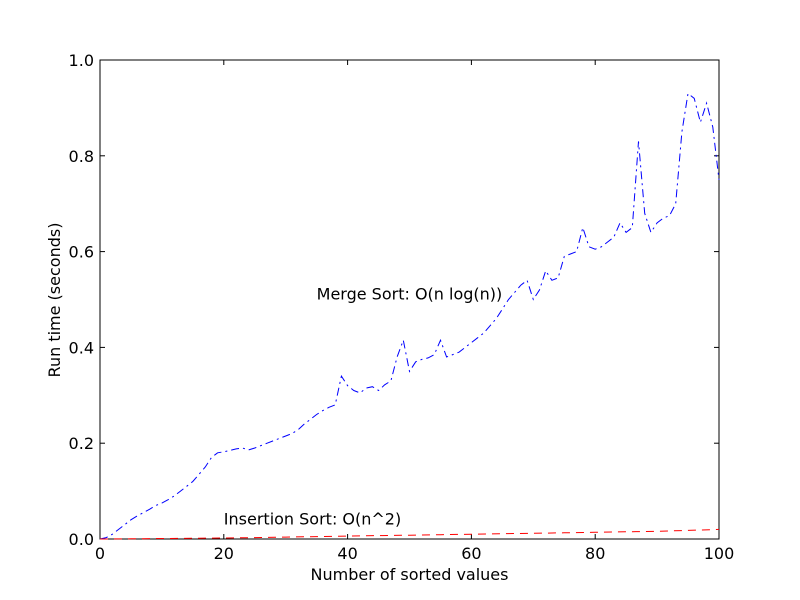 This screenshot has width=800, height=600. I want to click on x-tick-label: 100, so click(719, 553).